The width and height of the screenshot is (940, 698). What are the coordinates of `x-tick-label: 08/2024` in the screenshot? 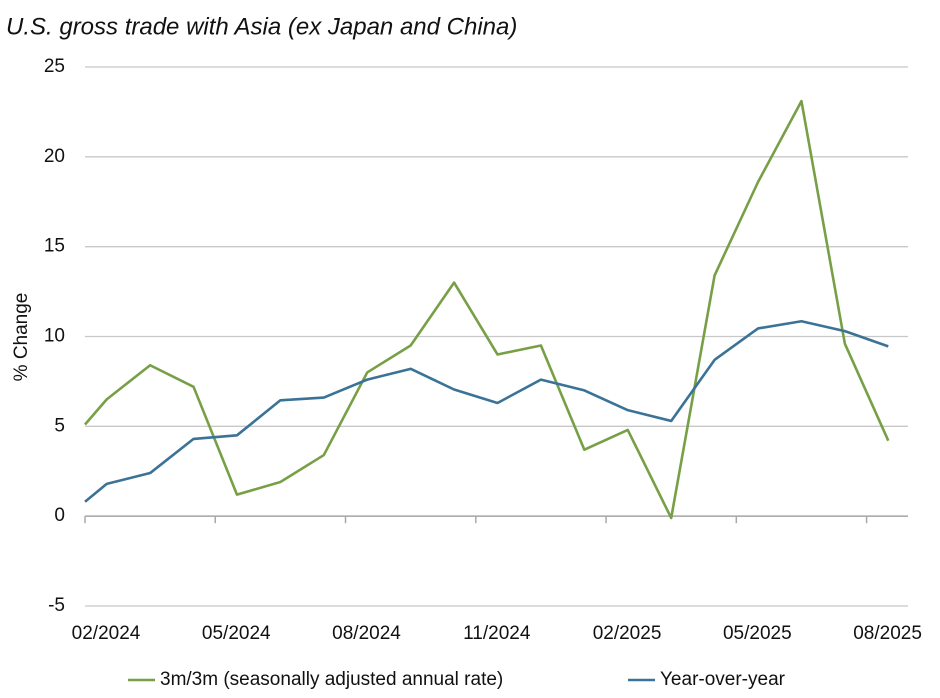 It's located at (366, 633).